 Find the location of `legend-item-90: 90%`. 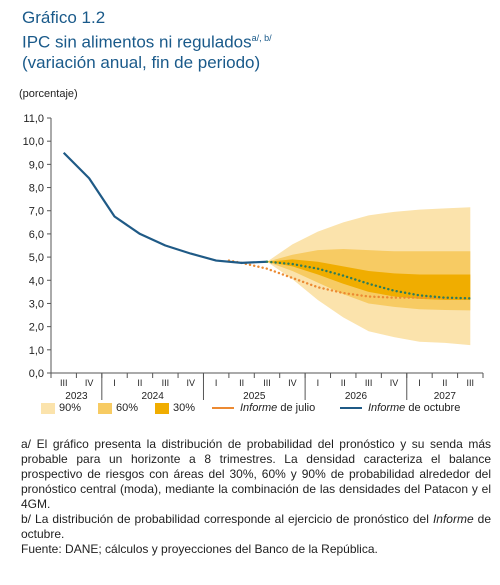

legend-item-90: 90% is located at coordinates (61, 408).